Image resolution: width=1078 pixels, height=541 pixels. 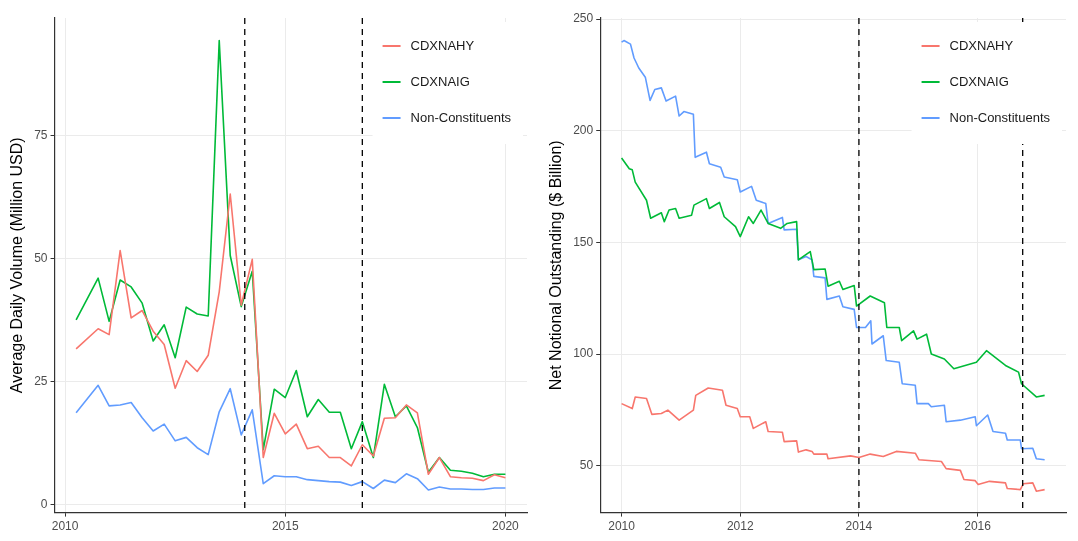 I want to click on x-tick-label: 2020, so click(x=506, y=526).